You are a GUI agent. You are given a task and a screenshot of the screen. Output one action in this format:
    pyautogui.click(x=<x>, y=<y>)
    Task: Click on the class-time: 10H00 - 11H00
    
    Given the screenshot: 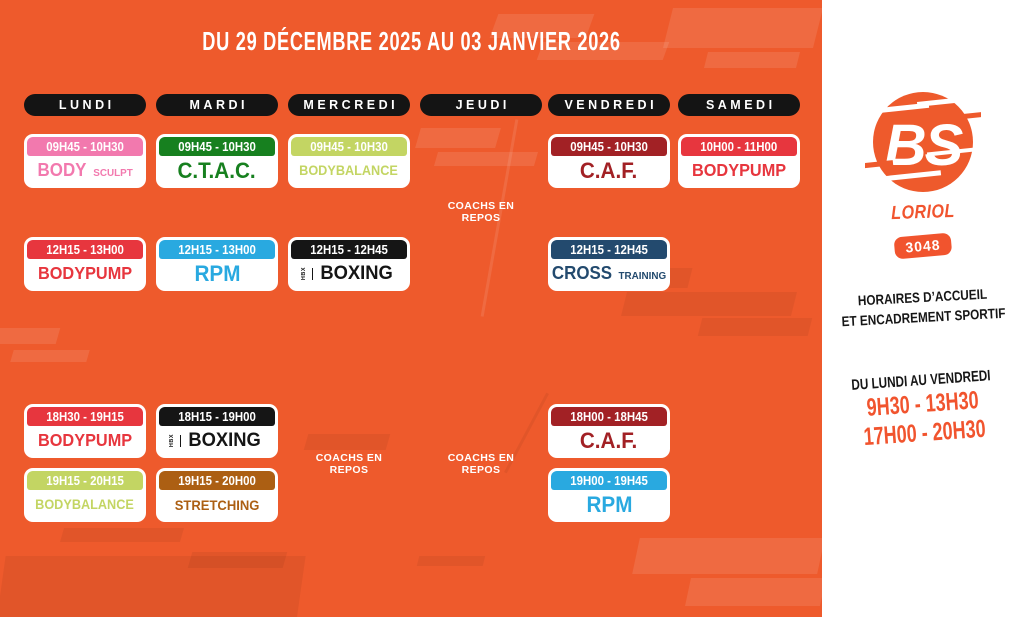 What is the action you would take?
    pyautogui.click(x=739, y=146)
    